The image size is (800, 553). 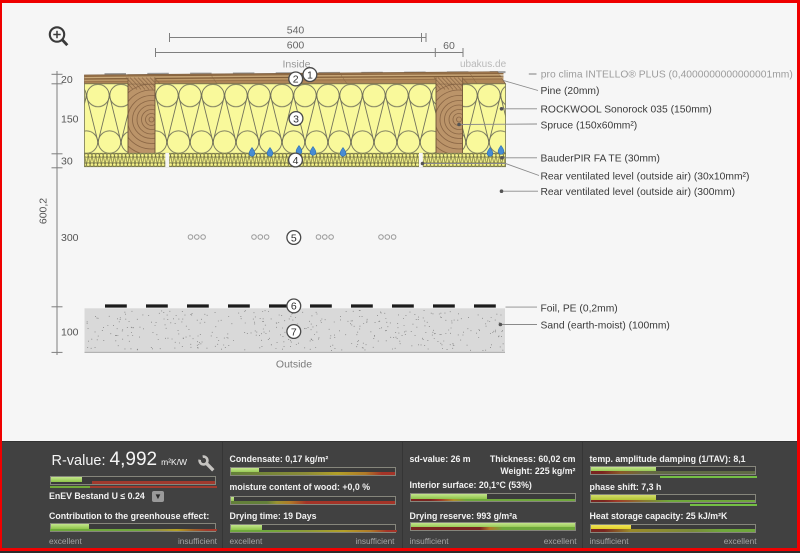 What do you see at coordinates (296, 119) in the screenshot?
I see `svg-text: 3` at bounding box center [296, 119].